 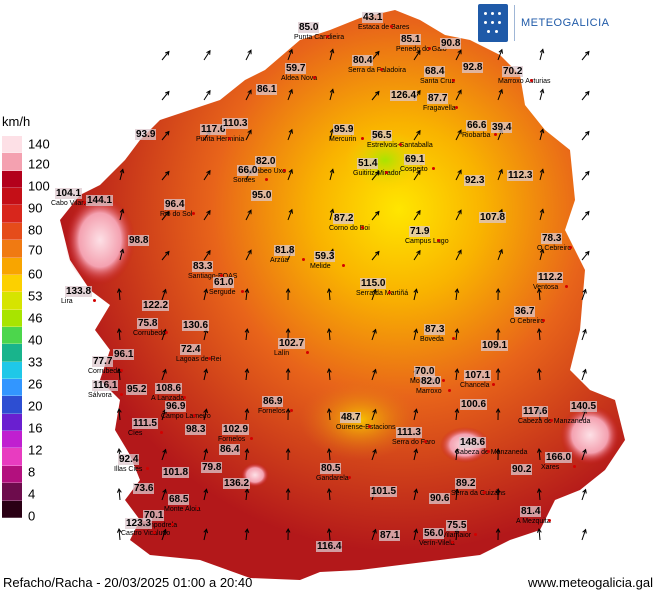 What do you see at coordinates (154, 515) in the screenshot?
I see `station-value: 70.1` at bounding box center [154, 515].